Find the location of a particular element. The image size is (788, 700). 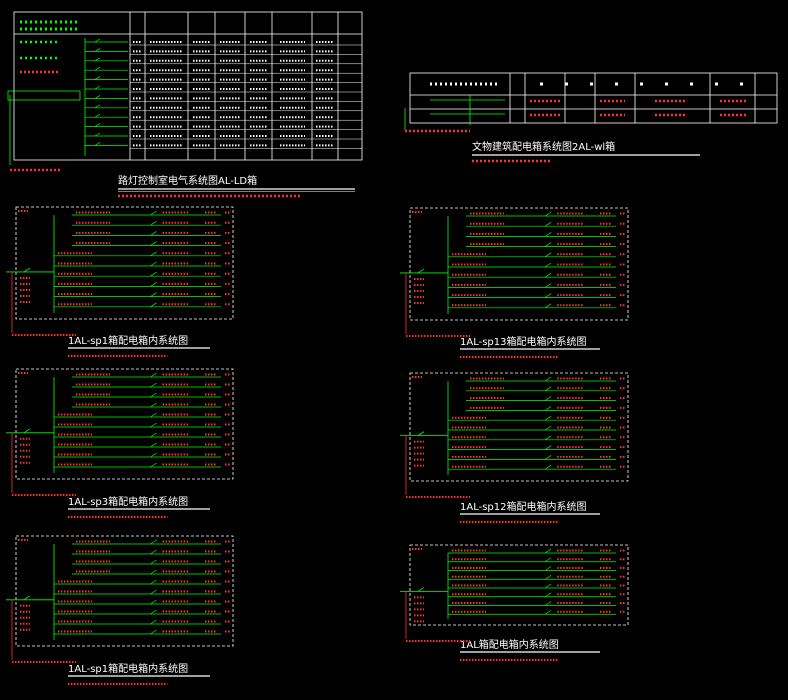

diagram-1al-sp13: 1AL-sp13箱配电箱内系统图 is located at coordinates (514, 277).